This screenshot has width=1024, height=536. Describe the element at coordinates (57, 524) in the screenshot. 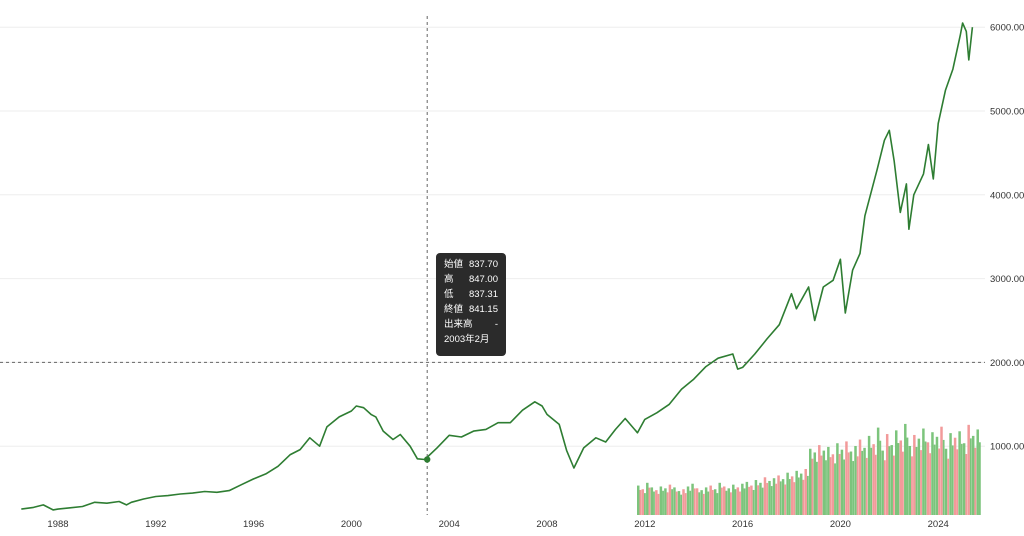

I see `x-tick-label: 1988` at that location.